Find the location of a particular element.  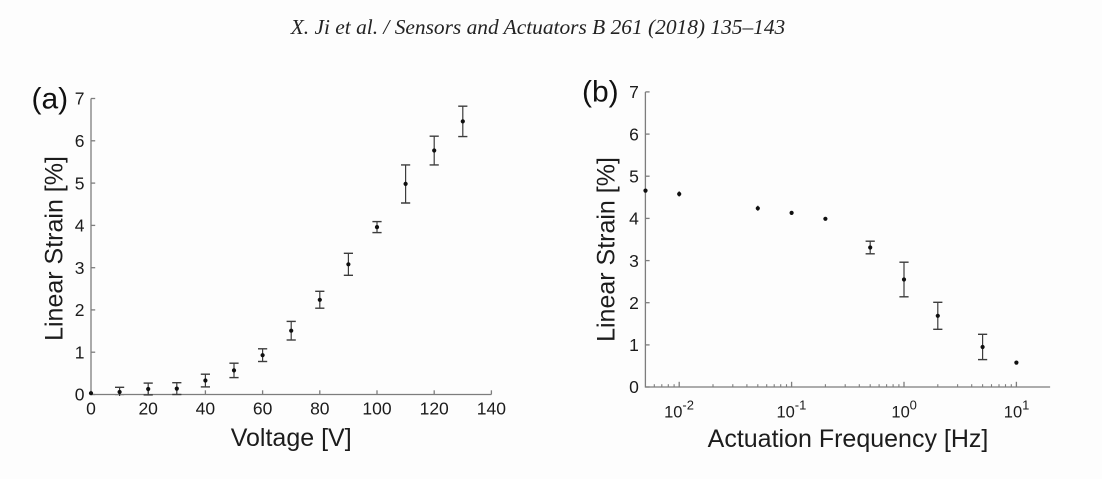

svg-text: 80 is located at coordinates (320, 409).